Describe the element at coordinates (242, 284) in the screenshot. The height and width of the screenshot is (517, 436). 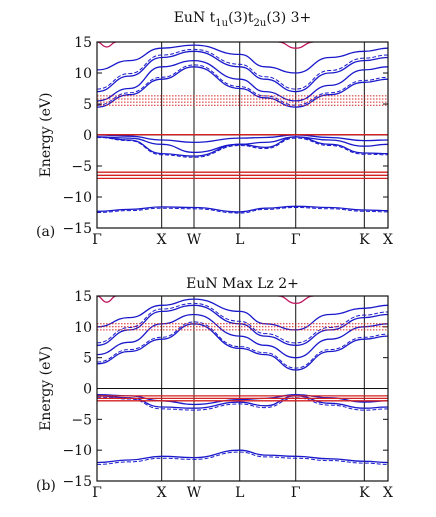
I see `chart-title: EuN Max Lz 2+` at that location.